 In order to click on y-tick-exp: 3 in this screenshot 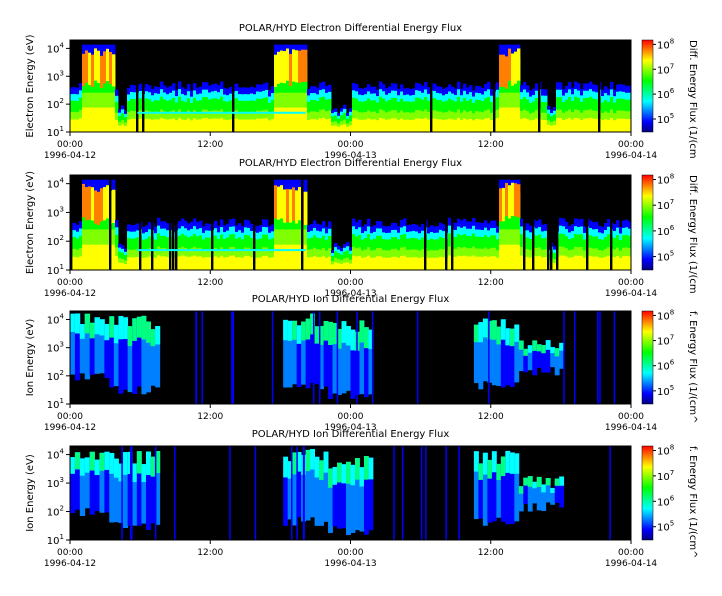, I will do `click(62, 73)`.